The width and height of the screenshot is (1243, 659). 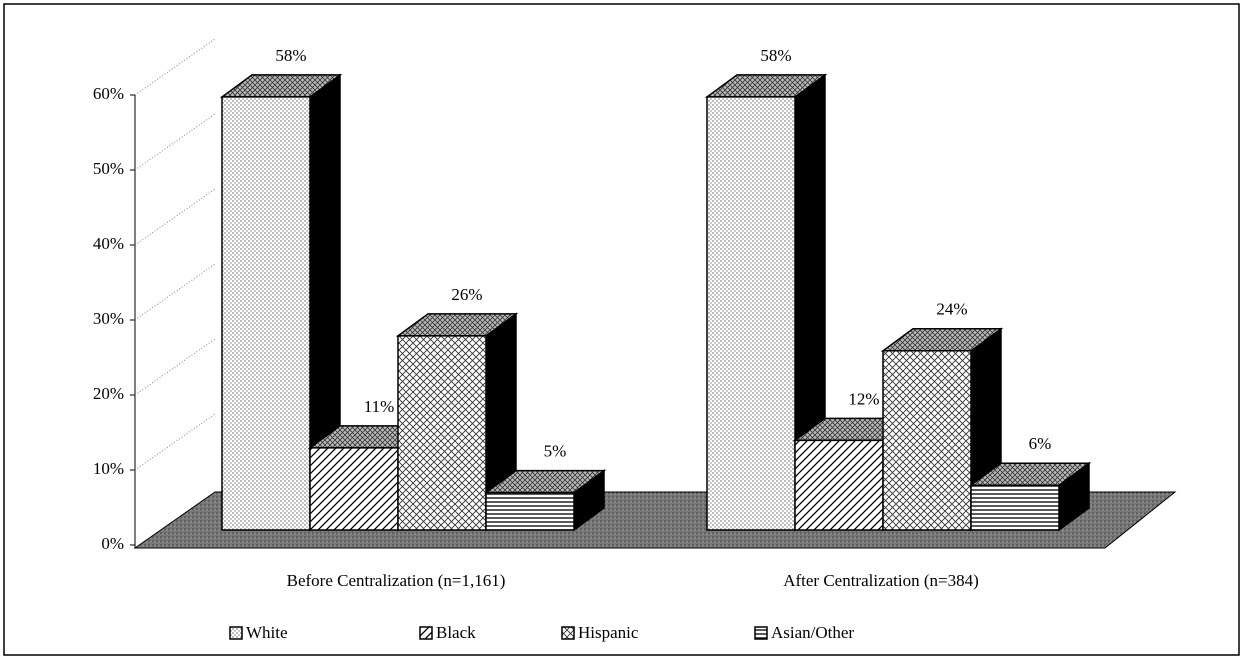 I want to click on data-label: 5%, so click(x=555, y=451).